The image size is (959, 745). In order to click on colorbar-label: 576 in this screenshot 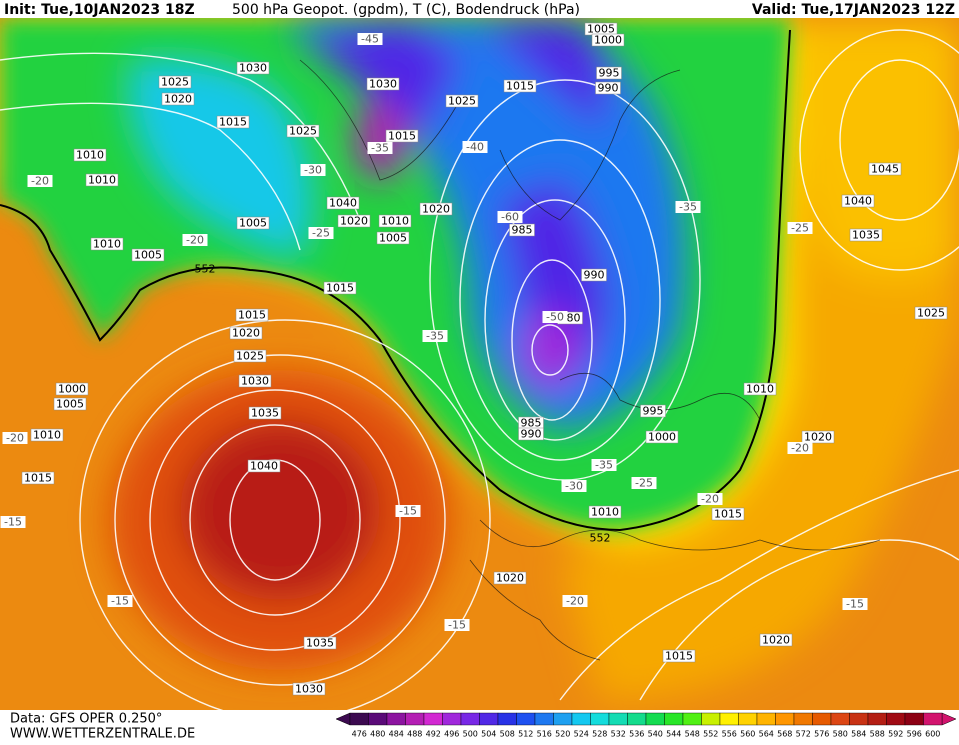, I will do `click(821, 734)`.